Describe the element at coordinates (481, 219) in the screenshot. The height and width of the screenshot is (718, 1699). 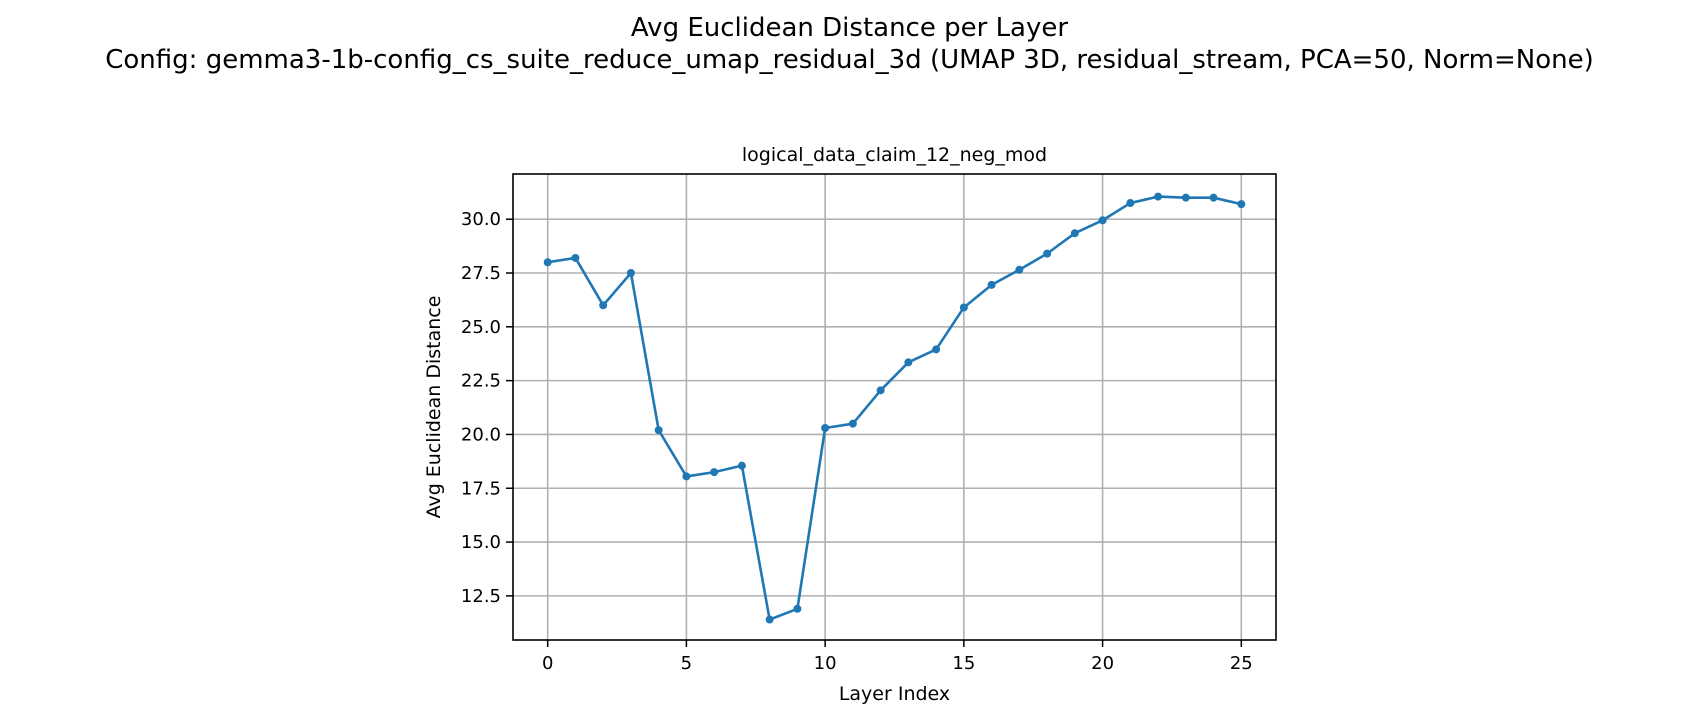
I see `y-tick-label: 30.0` at that location.